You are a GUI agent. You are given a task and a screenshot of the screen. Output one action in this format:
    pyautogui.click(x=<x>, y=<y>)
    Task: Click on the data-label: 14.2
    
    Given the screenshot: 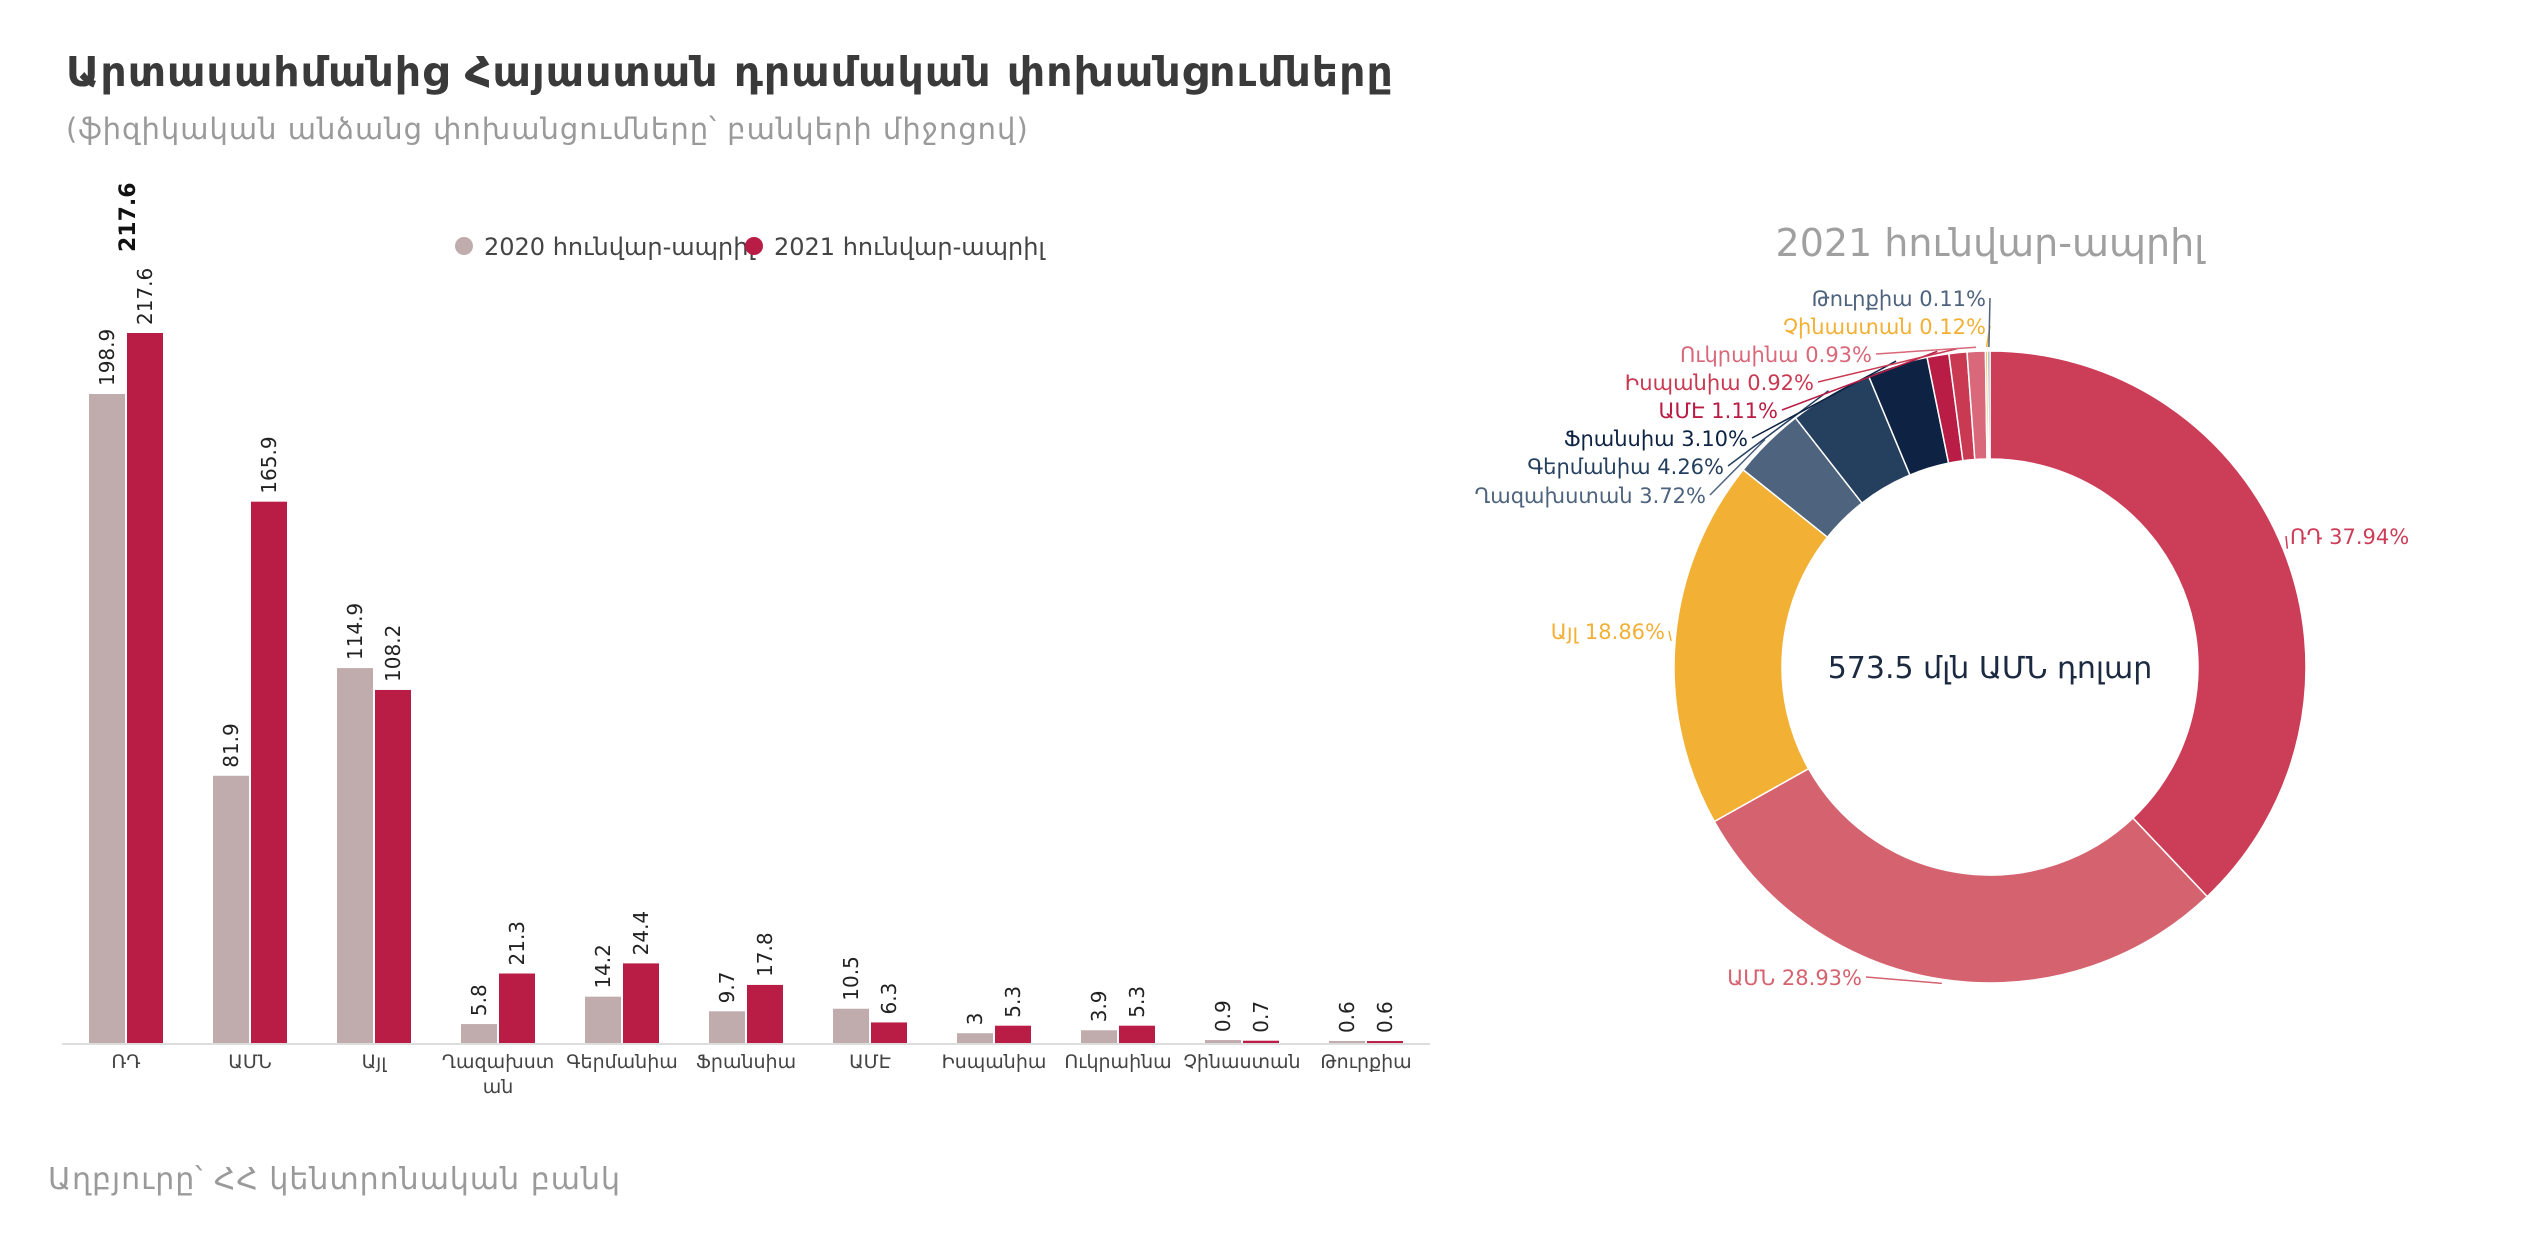 What is the action you would take?
    pyautogui.click(x=603, y=966)
    